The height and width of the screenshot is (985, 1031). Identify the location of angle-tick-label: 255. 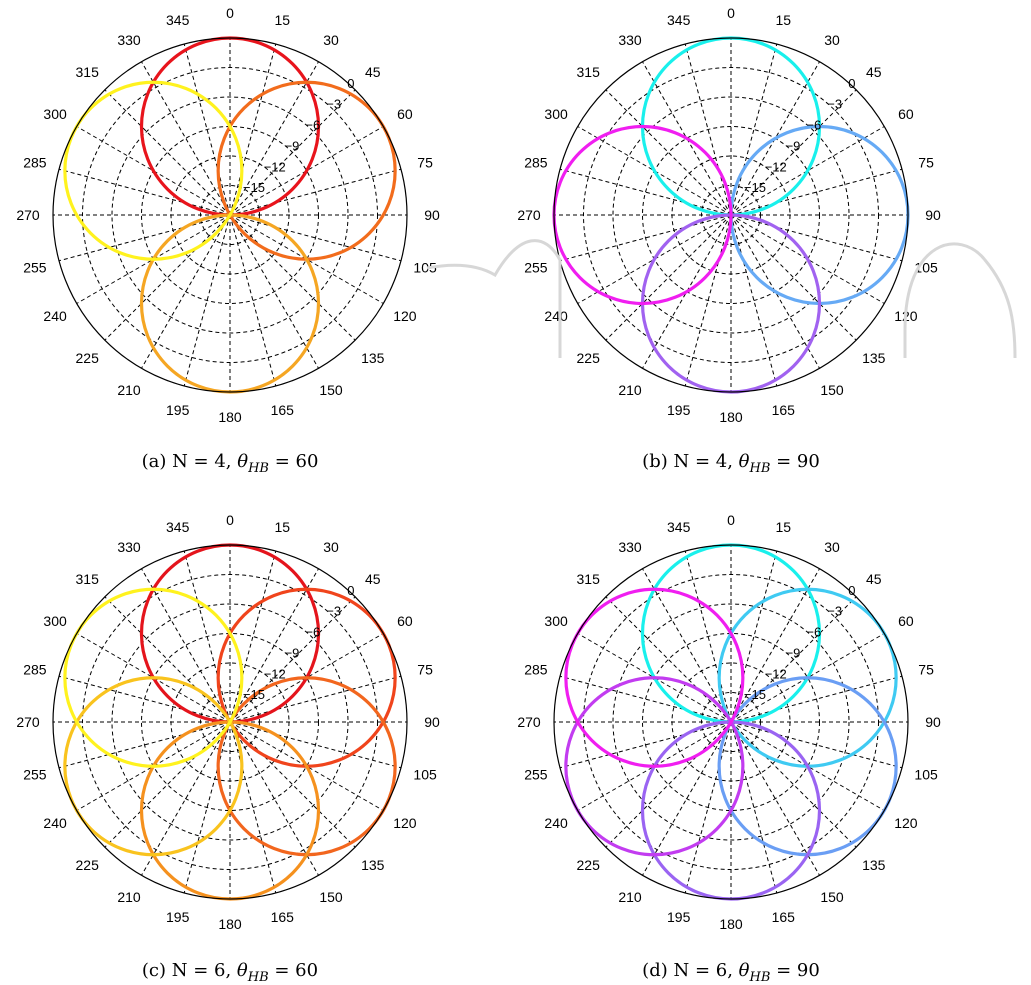
(35, 774).